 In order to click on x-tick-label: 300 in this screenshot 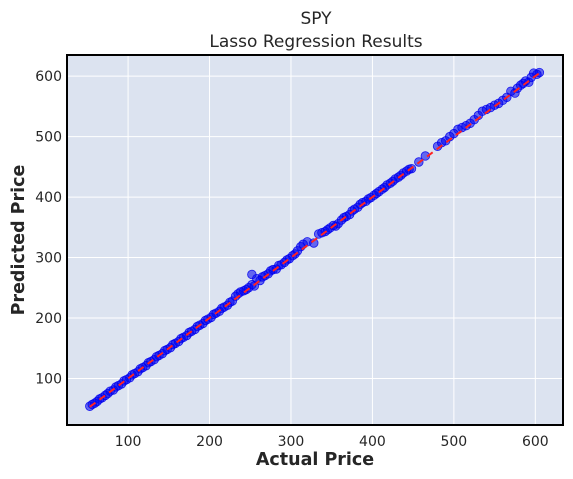, I will do `click(291, 442)`.